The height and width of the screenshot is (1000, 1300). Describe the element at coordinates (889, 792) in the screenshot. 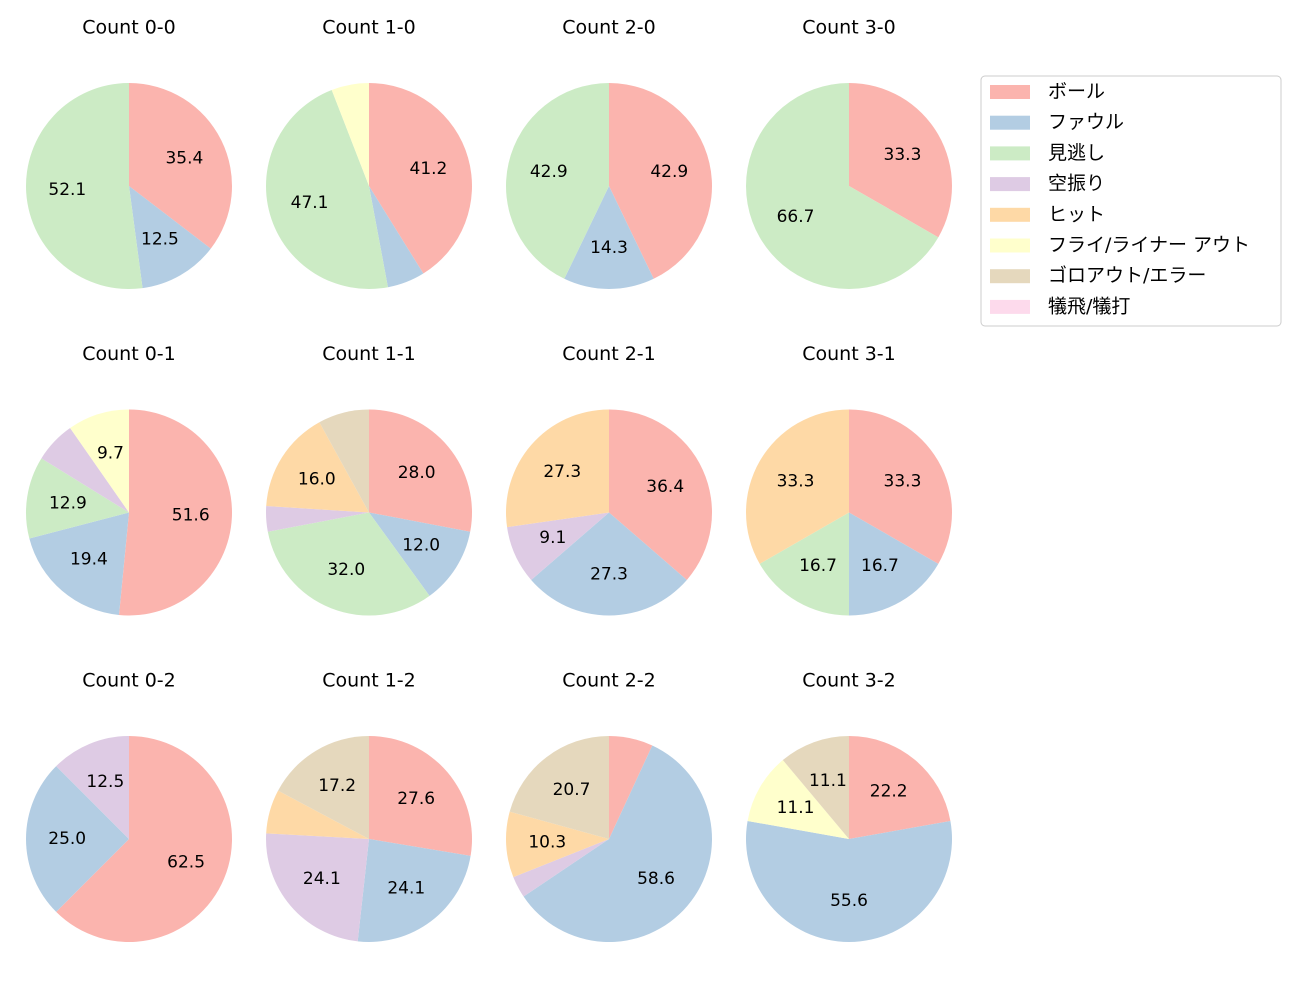

I see `slice-label: 22.2` at that location.